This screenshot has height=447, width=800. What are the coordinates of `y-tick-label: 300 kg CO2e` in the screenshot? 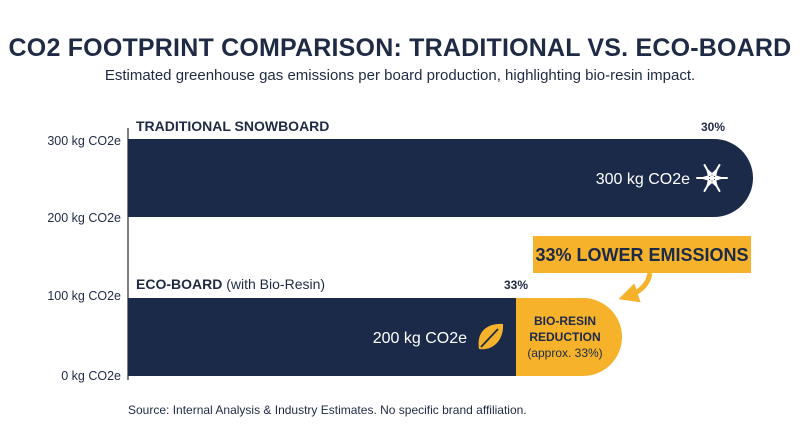 It's located at (84, 141).